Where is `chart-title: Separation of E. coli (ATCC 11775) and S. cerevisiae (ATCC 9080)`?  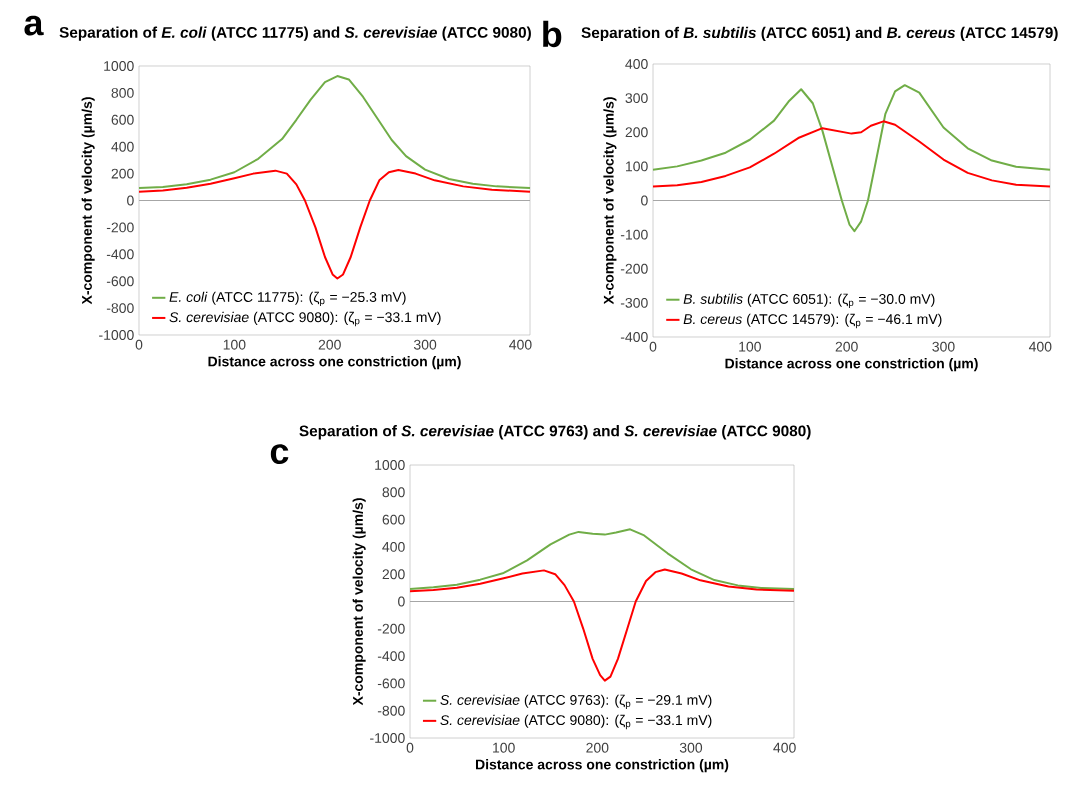
chart-title: Separation of E. coli (ATCC 11775) and S. cerevisiae (ATCC 9080) is located at coordinates (295, 33).